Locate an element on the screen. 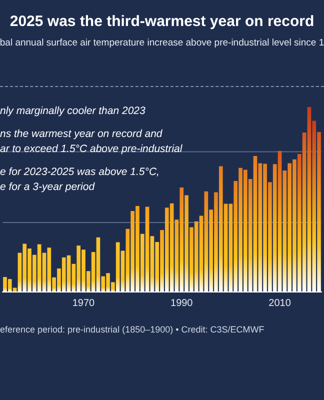  text: eference period: pre-industrial (1850–1900) • Credit: C3S/ECMWF is located at coordinates (132, 329).